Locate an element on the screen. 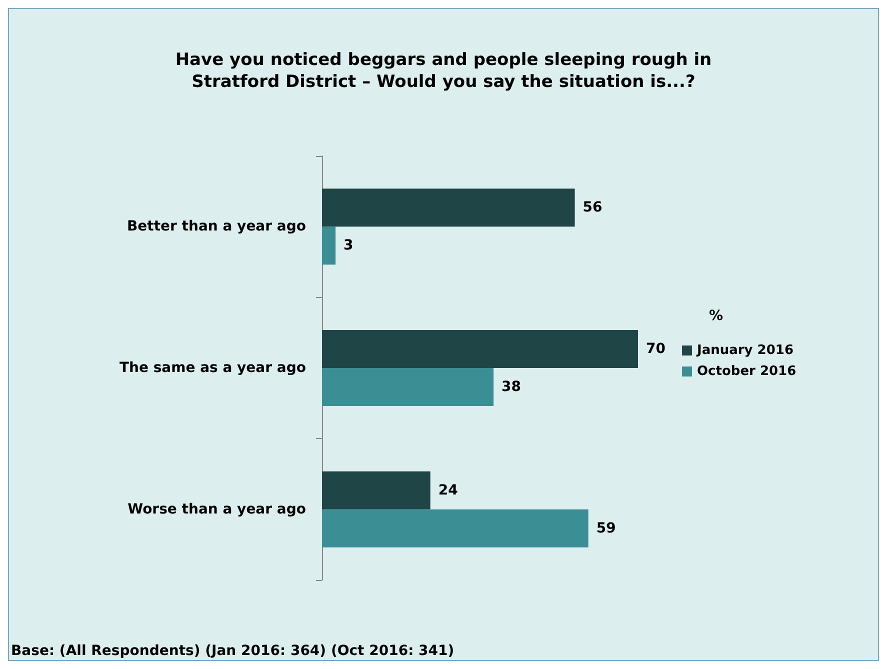  data-label: 59 is located at coordinates (606, 528).